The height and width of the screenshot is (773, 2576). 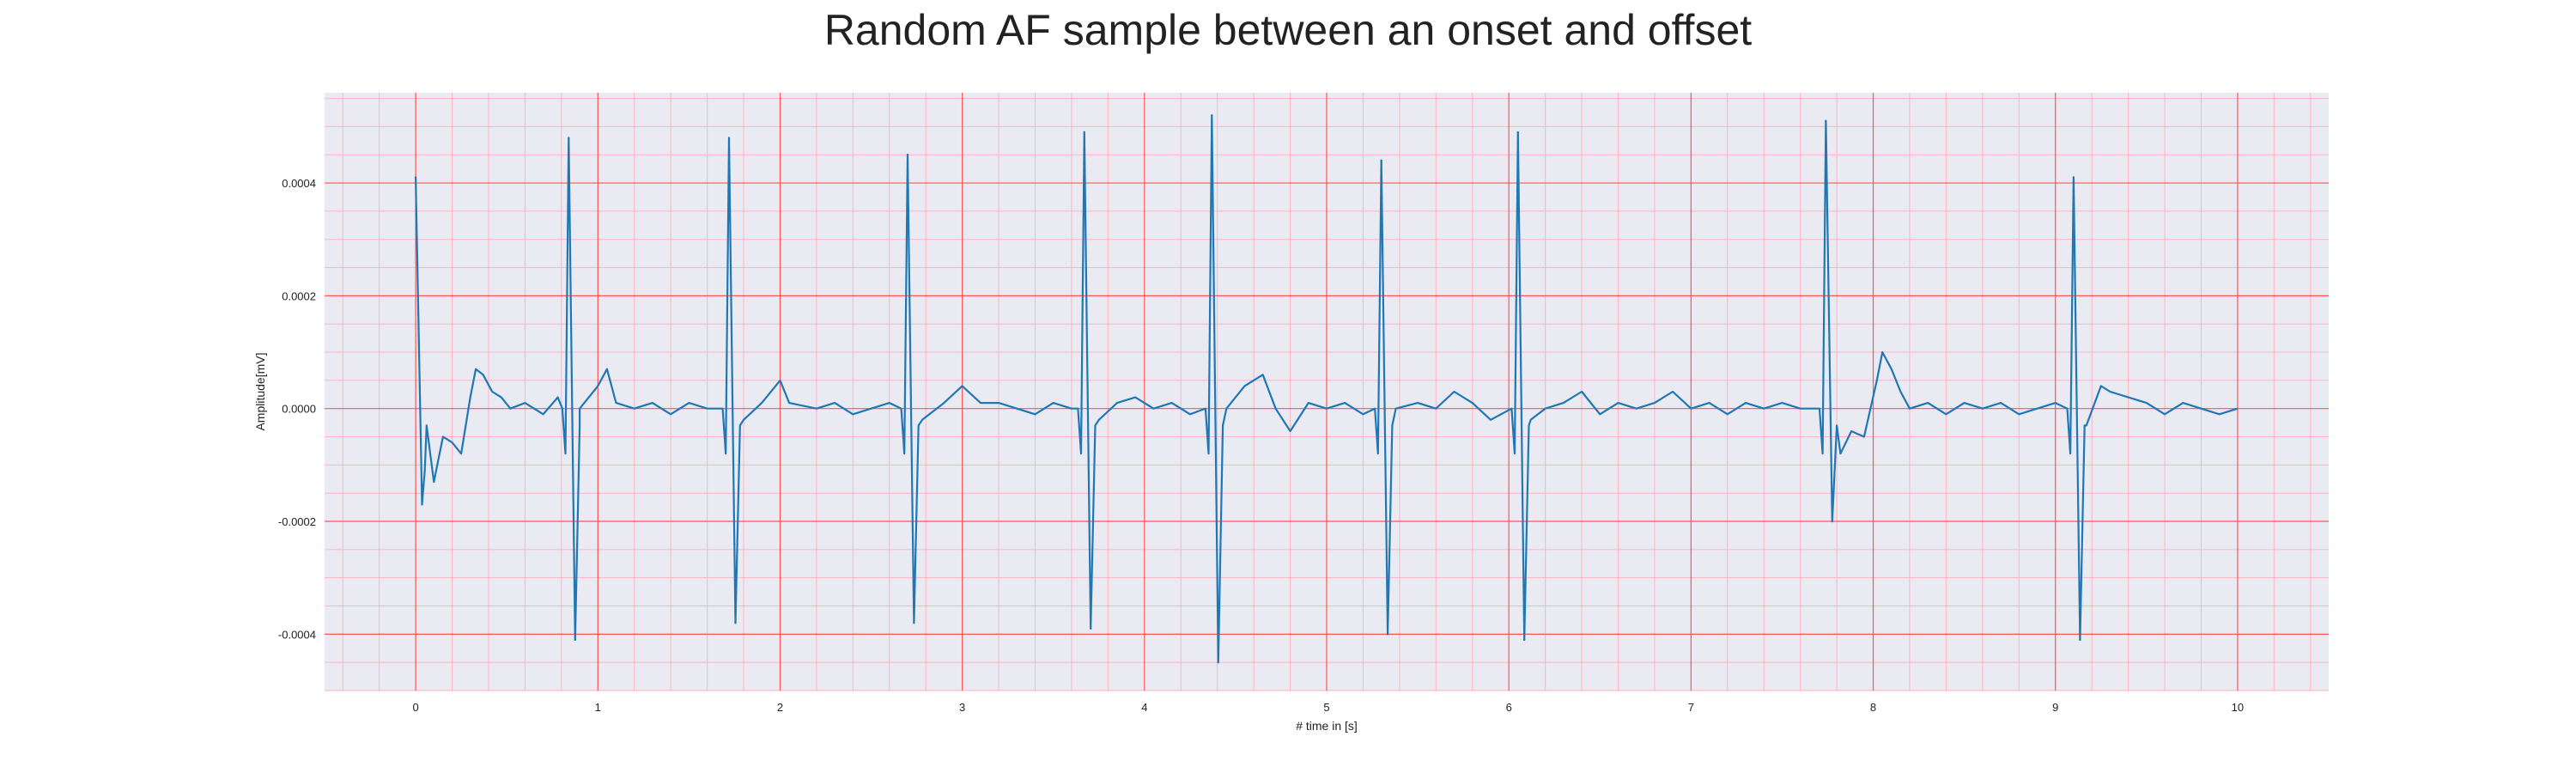 What do you see at coordinates (1691, 707) in the screenshot?
I see `x-tick-label: 7` at bounding box center [1691, 707].